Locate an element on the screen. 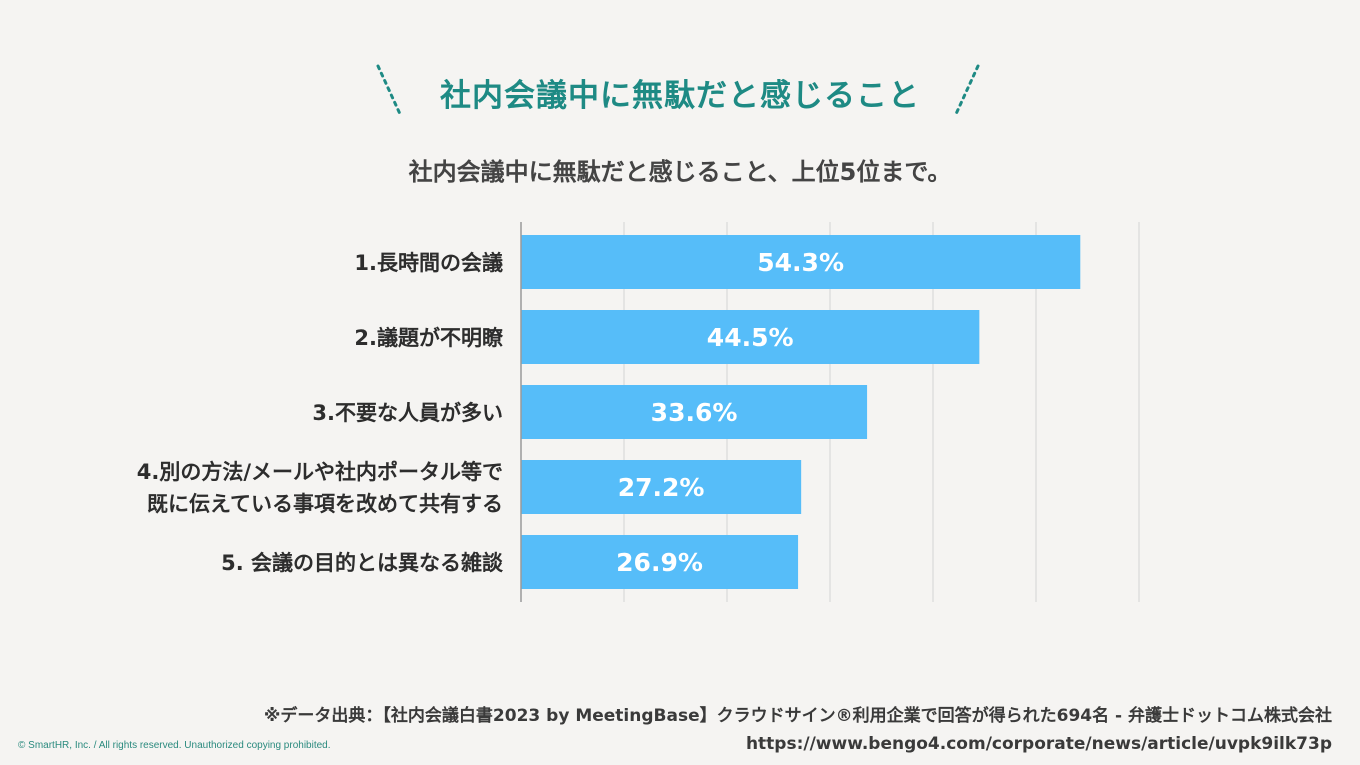 This screenshot has width=1360, height=765. chart-subtitle: 社内会議中に無駄だと感じること、上位5位まで。 is located at coordinates (680, 172).